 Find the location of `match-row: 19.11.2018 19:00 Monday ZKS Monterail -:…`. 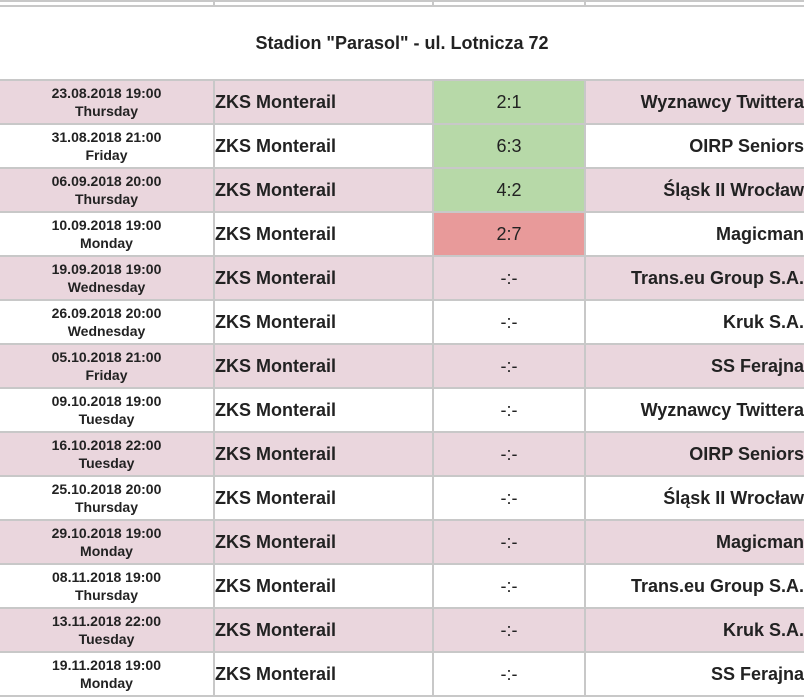

match-row: 19.11.2018 19:00 Monday ZKS Monterail -:… is located at coordinates (402, 674).